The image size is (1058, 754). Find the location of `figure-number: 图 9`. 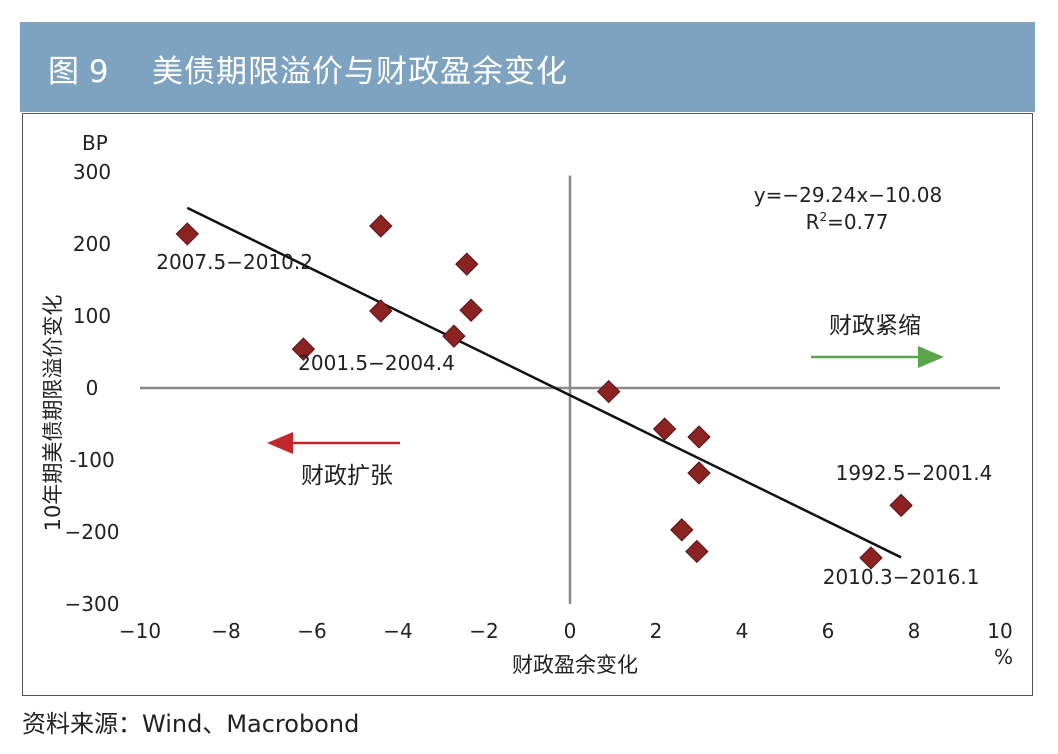

figure-number: 图 9 is located at coordinates (78, 72).